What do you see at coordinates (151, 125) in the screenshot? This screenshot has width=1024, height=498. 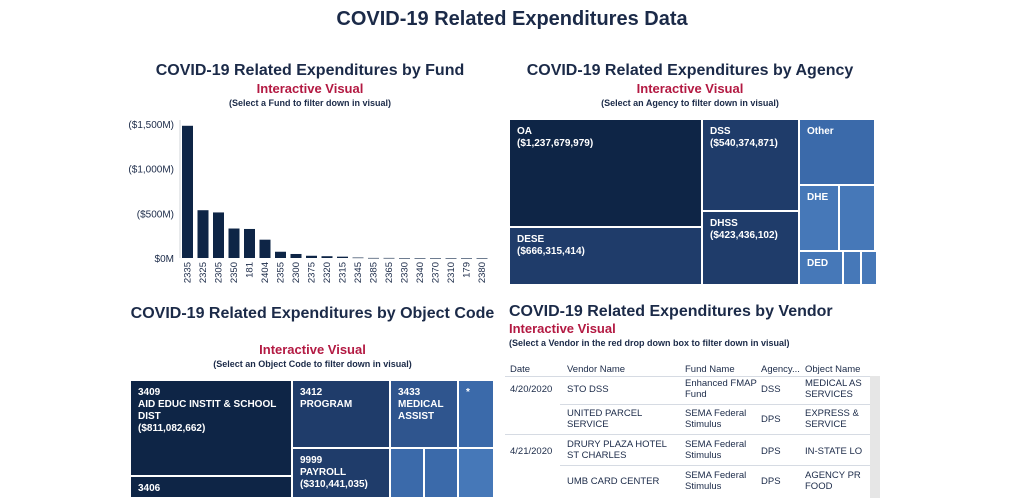 I see `y-tick-label: ($1,500M)` at bounding box center [151, 125].